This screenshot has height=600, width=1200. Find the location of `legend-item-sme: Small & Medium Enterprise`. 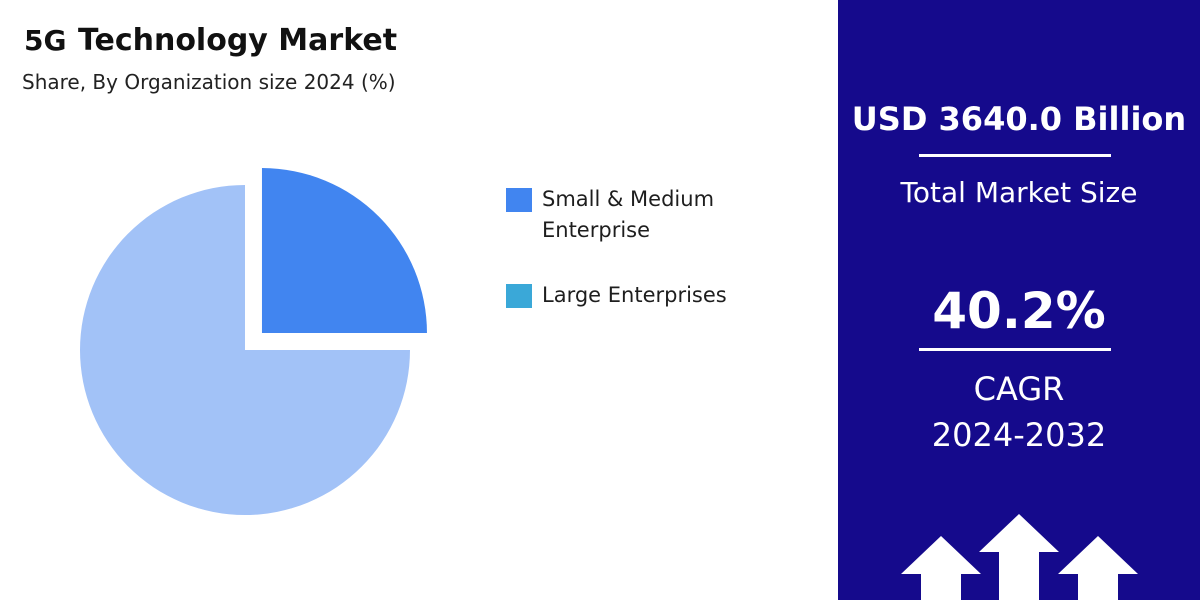

legend-item-sme: Small & Medium Enterprise is located at coordinates (656, 215).